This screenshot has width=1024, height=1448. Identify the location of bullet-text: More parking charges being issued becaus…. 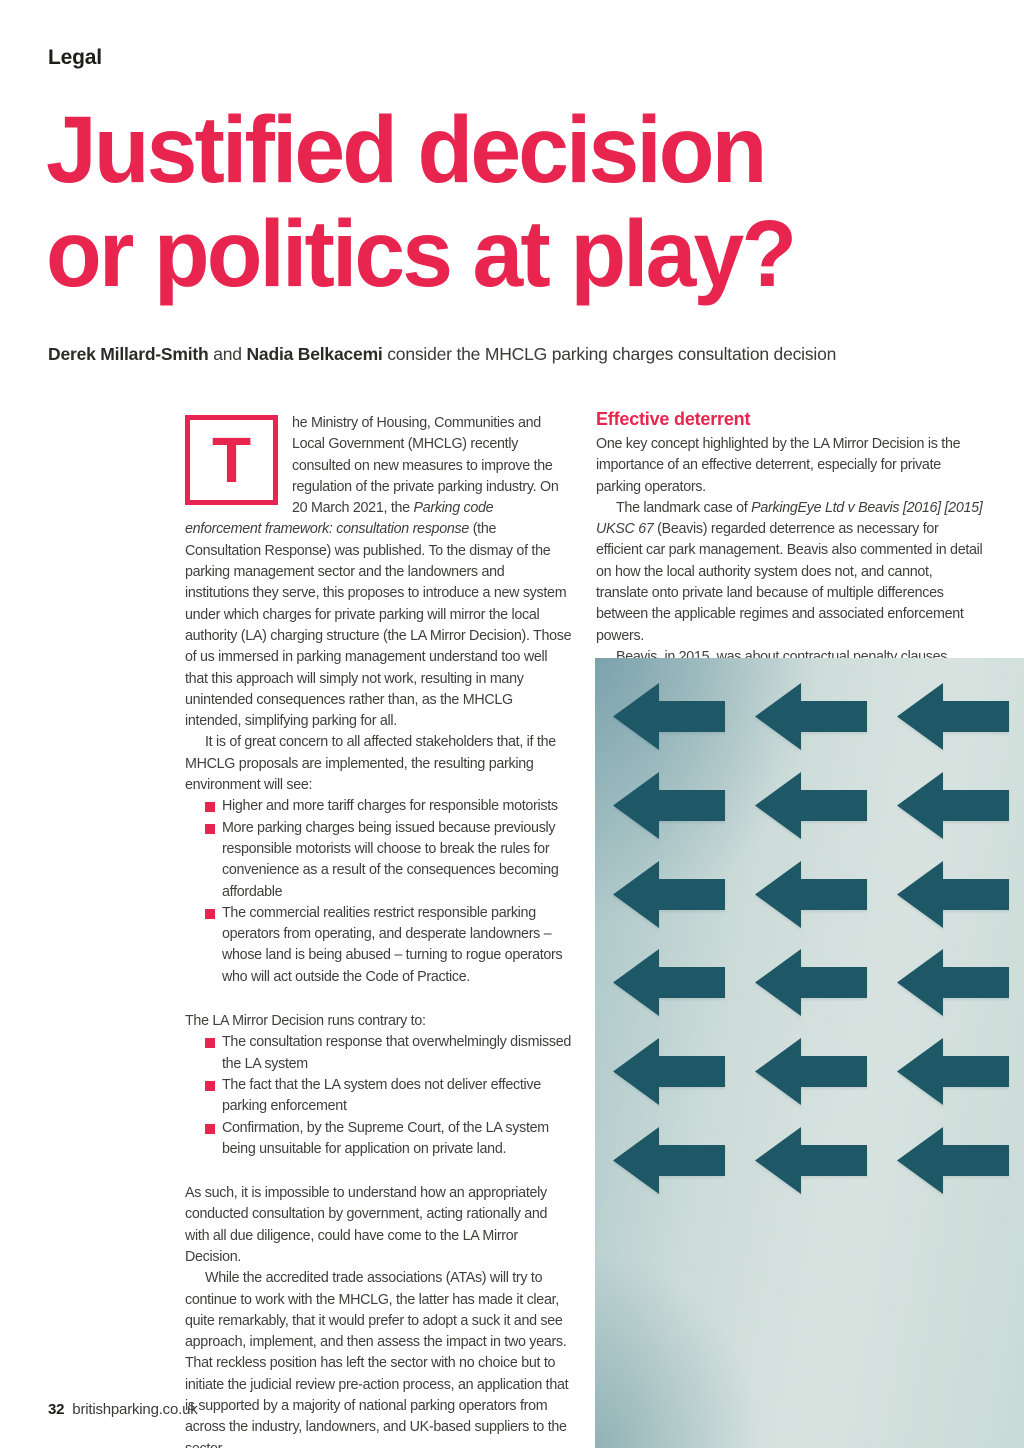
(390, 859).